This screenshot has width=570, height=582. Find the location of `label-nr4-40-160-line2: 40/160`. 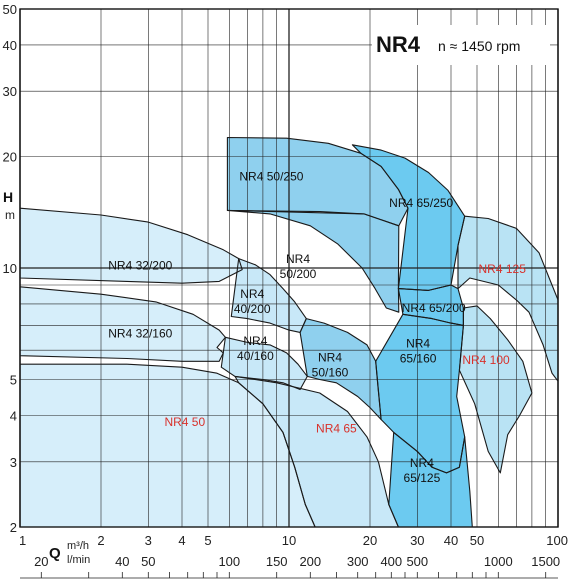

label-nr4-40-160-line2: 40/160 is located at coordinates (255, 356).